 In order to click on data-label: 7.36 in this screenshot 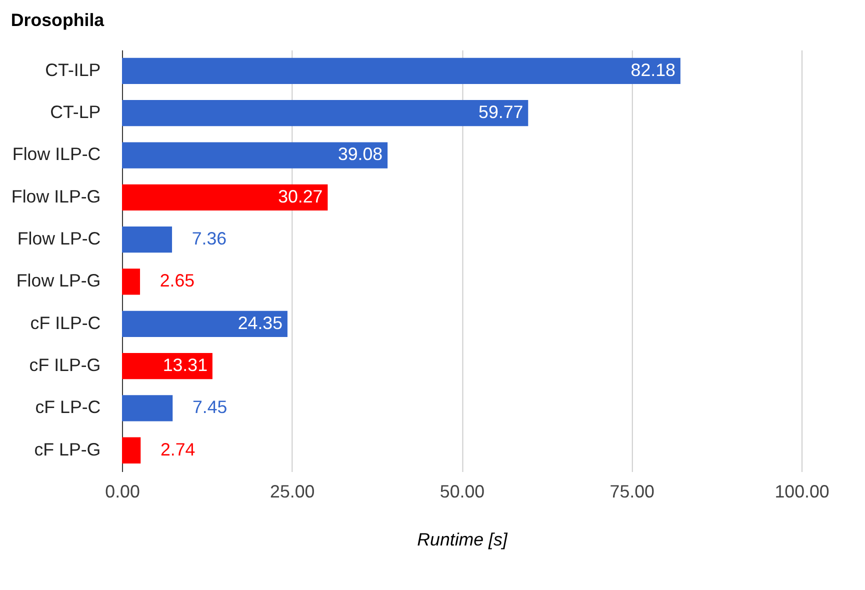, I will do `click(209, 238)`.